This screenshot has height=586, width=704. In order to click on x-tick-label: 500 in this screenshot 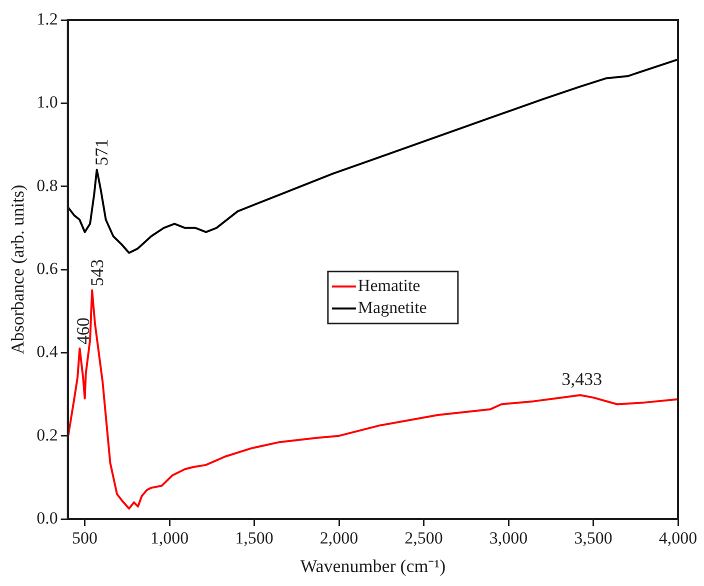, I will do `click(85, 538)`.